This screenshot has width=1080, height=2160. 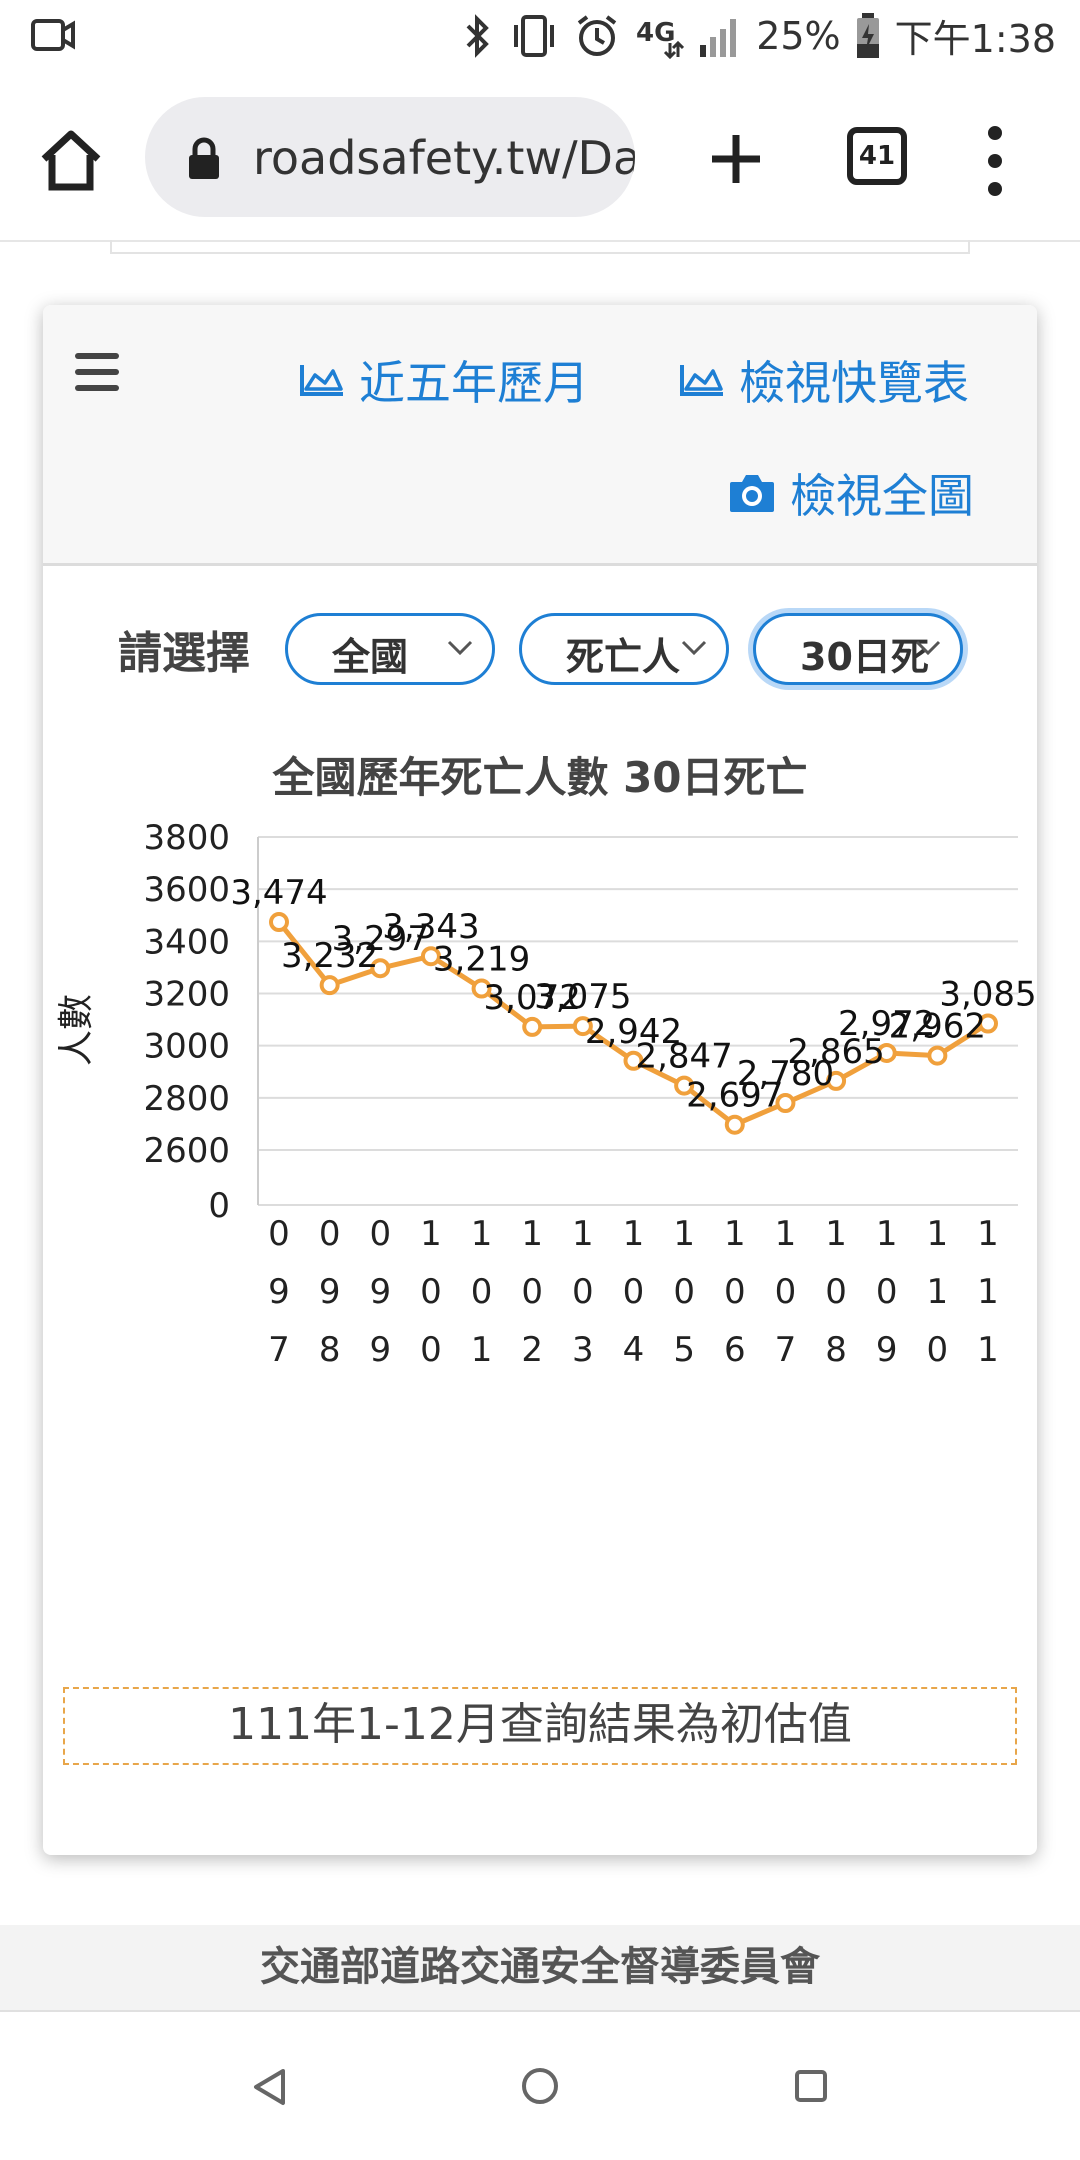 I want to click on estimate-note: 111年1-12月查詢結果為初估值, so click(x=540, y=1726).